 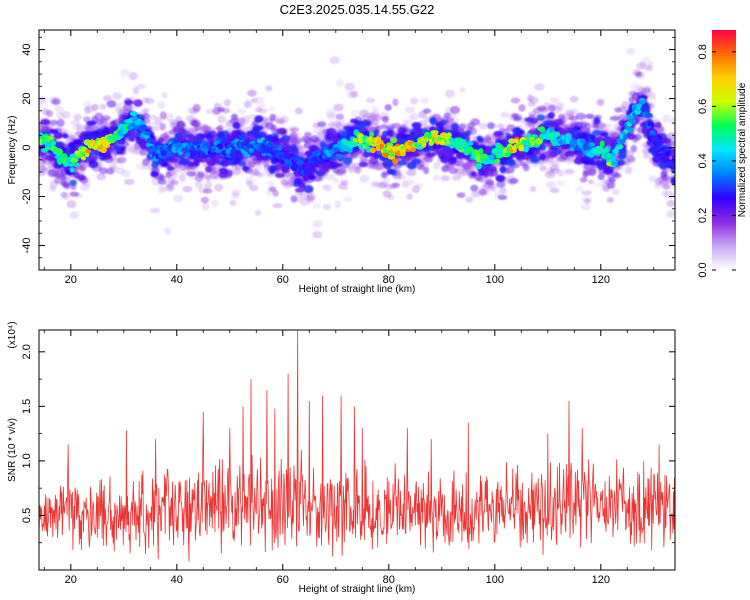 What do you see at coordinates (703, 51) in the screenshot?
I see `colorbar-tick-label: 0.8` at bounding box center [703, 51].